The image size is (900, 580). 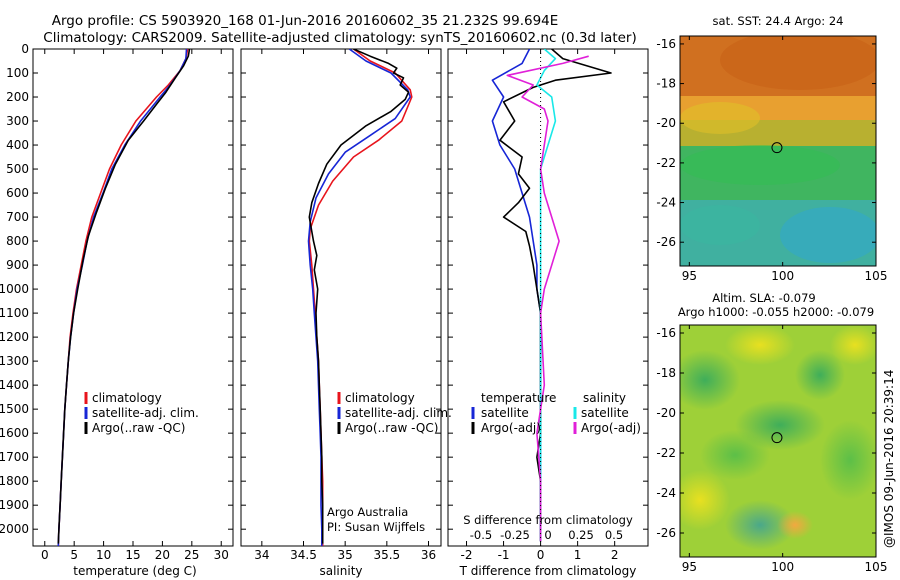 I want to click on map-x-tick-label: 95, so click(x=689, y=276).